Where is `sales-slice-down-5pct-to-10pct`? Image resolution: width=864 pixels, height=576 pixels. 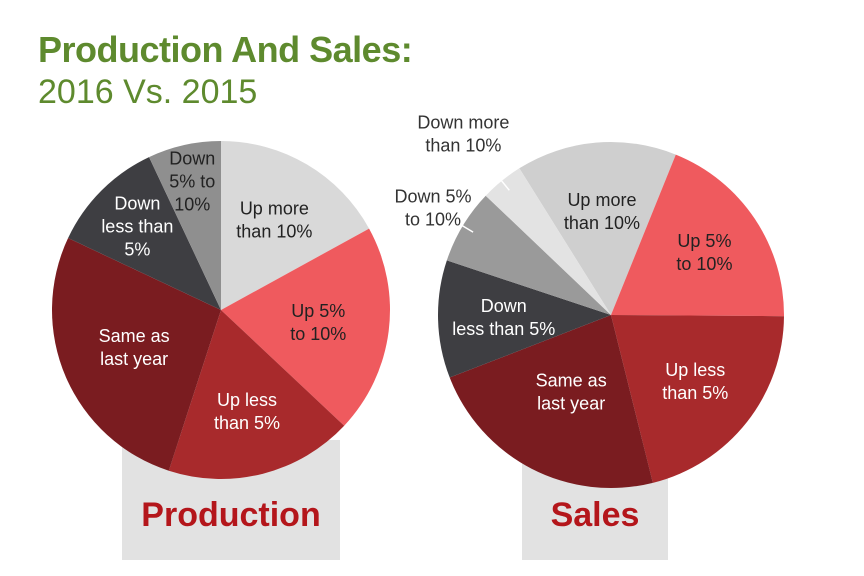
sales-slice-down-5pct-to-10pct is located at coordinates (528, 255).